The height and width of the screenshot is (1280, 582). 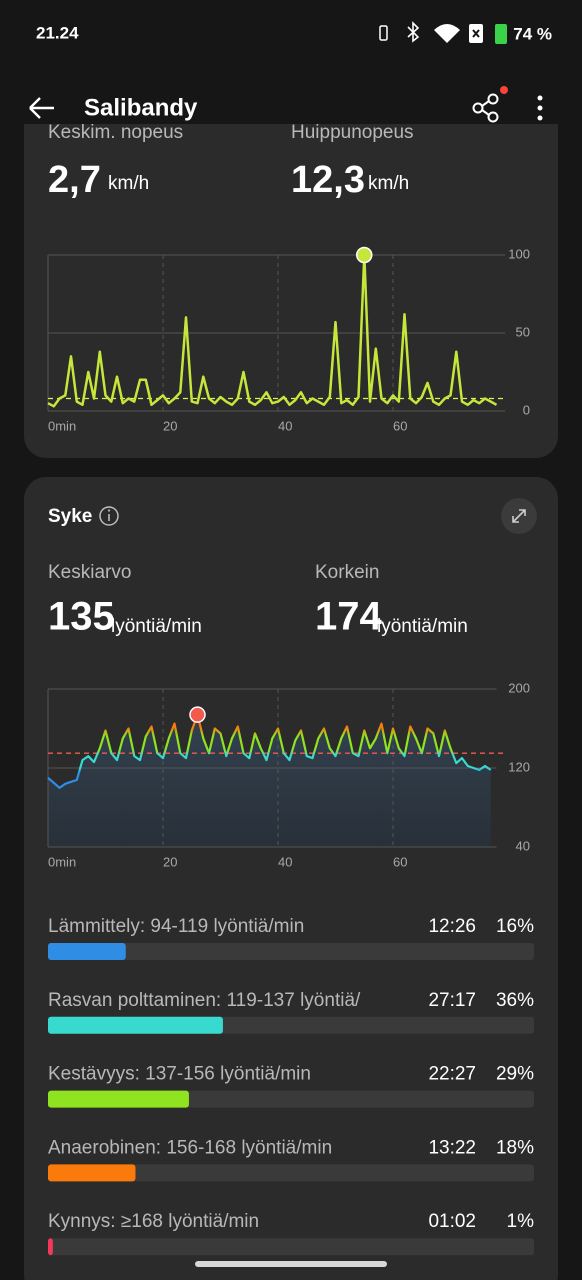 I want to click on y-tick-label: 50, so click(x=523, y=331).